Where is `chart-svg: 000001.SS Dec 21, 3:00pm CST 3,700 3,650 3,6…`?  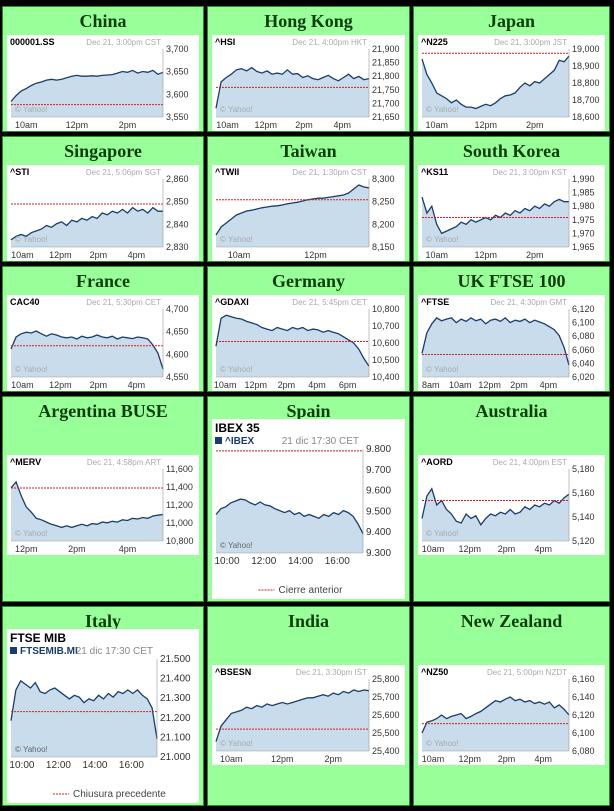
chart-svg: 000001.SS Dec 21, 3:00pm CST 3,700 3,650 3,6… is located at coordinates (99, 83).